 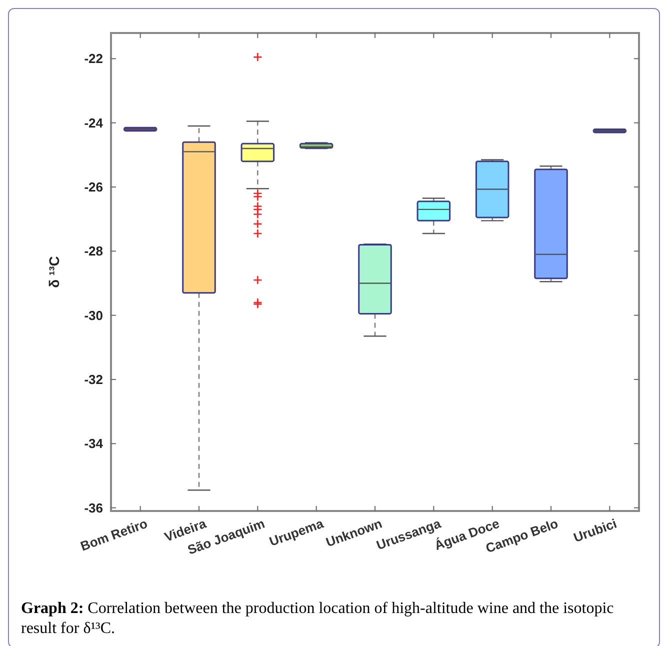 What do you see at coordinates (94, 444) in the screenshot?
I see `y-tick-label: -34` at bounding box center [94, 444].